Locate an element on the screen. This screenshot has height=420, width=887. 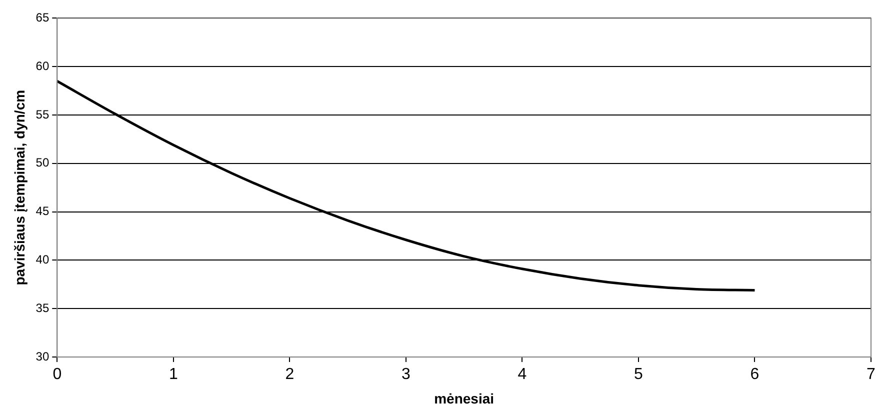
y-tick-label: 65 is located at coordinates (43, 17).